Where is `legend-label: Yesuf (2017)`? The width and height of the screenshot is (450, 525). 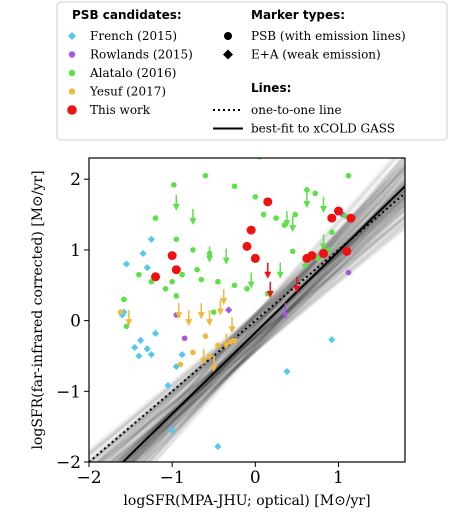
legend-label: Yesuf (2017) is located at coordinates (127, 92).